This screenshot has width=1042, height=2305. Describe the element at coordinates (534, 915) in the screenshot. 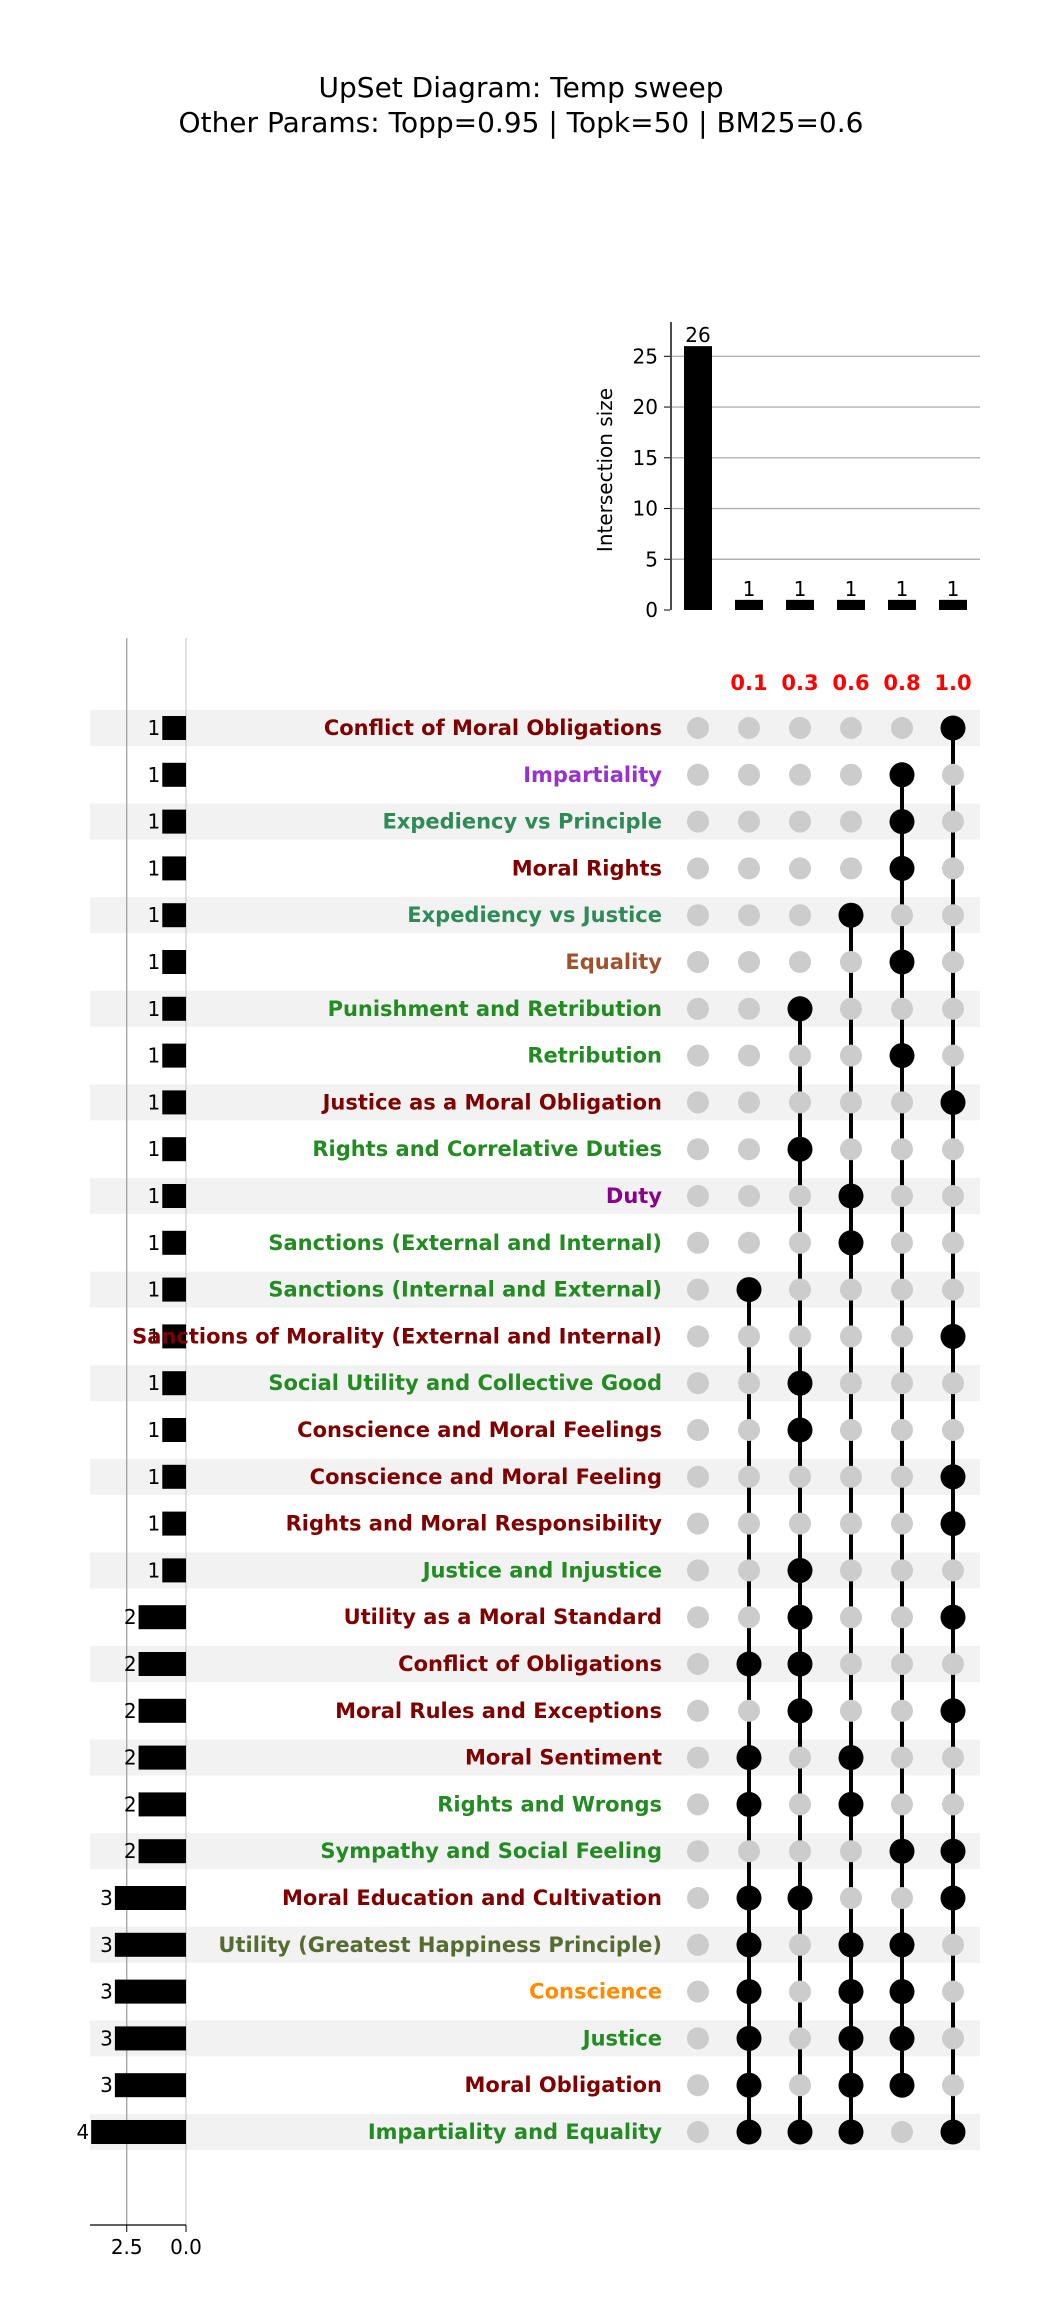

I see `set-name: Expediency vs Justice` at that location.